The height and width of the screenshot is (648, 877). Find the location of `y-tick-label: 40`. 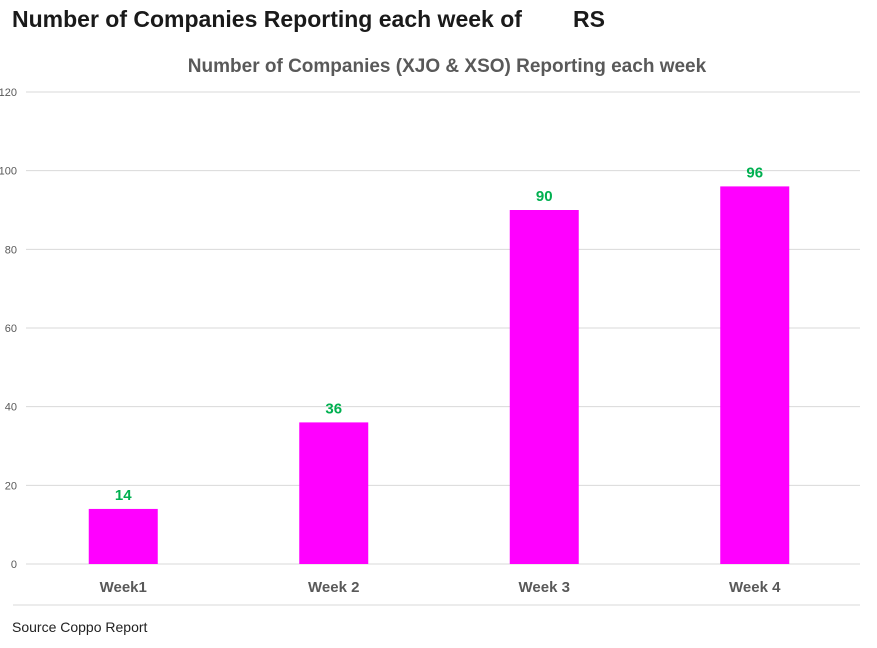

y-tick-label: 40 is located at coordinates (11, 408).